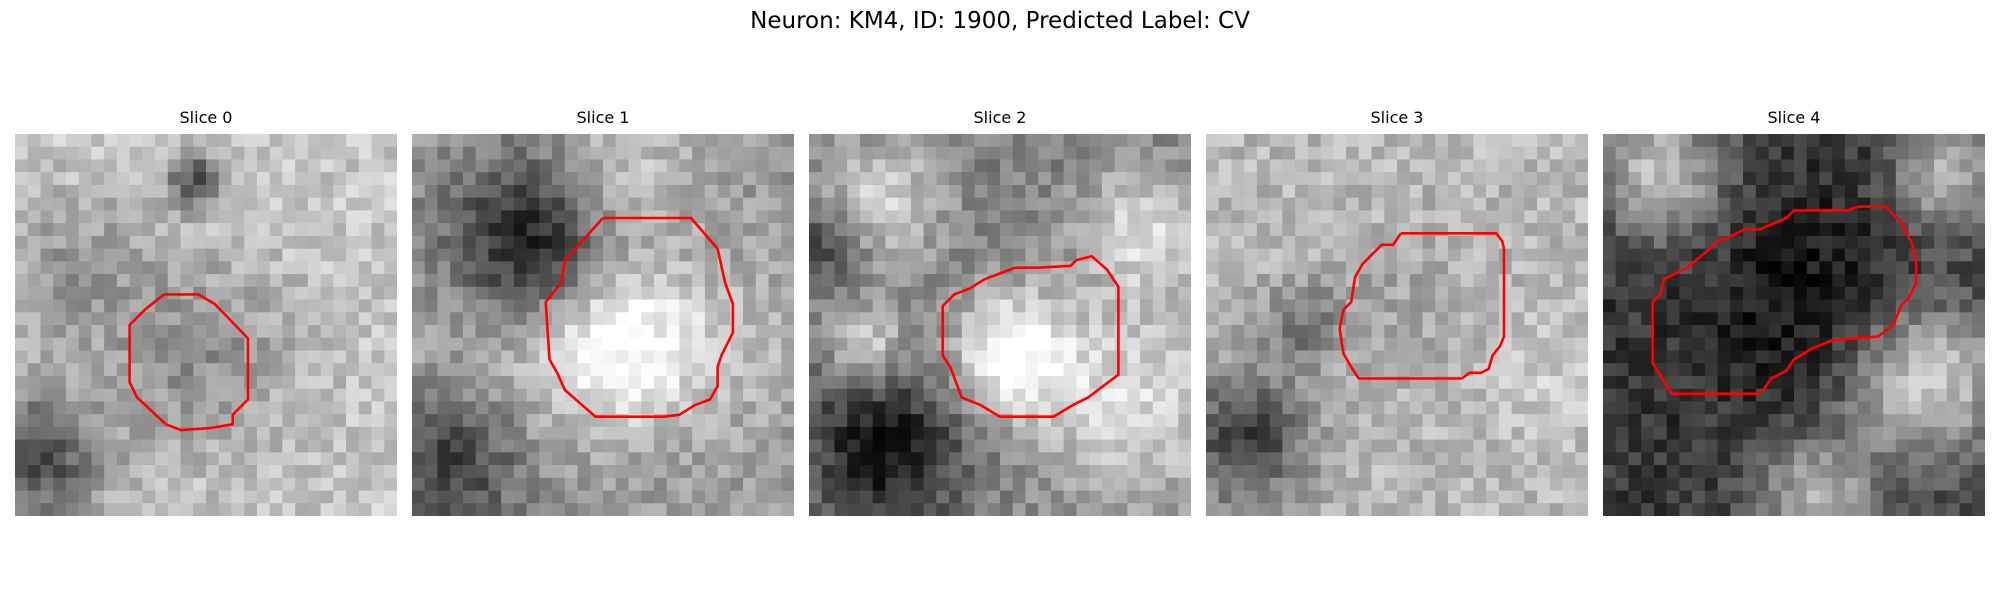 The height and width of the screenshot is (600, 2000). I want to click on panel-title-slice-4: Slice 4, so click(1794, 117).